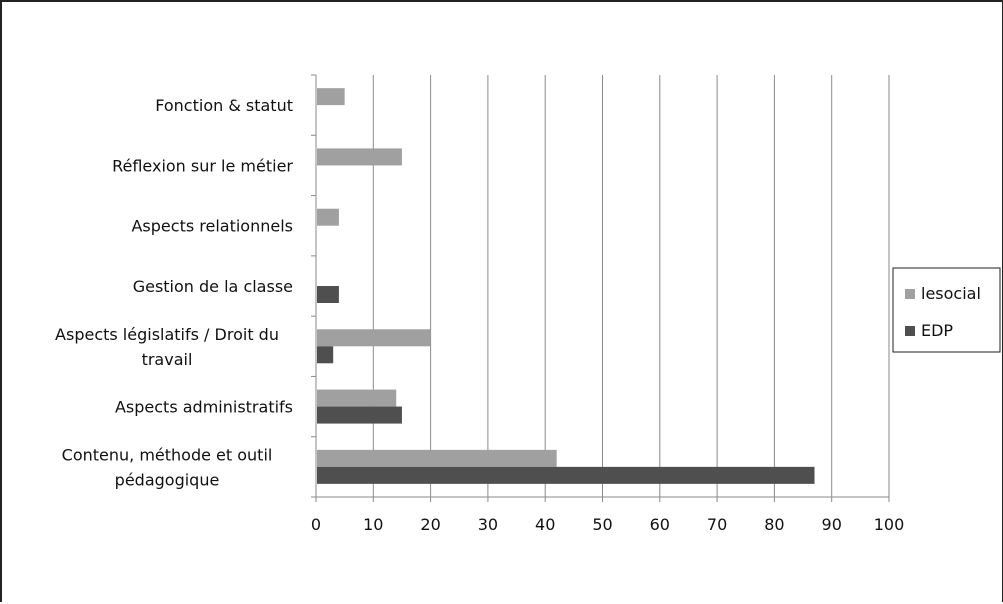 The width and height of the screenshot is (1003, 604). I want to click on category-label: Contenu, méthode et outil pédagogique, so click(167, 467).